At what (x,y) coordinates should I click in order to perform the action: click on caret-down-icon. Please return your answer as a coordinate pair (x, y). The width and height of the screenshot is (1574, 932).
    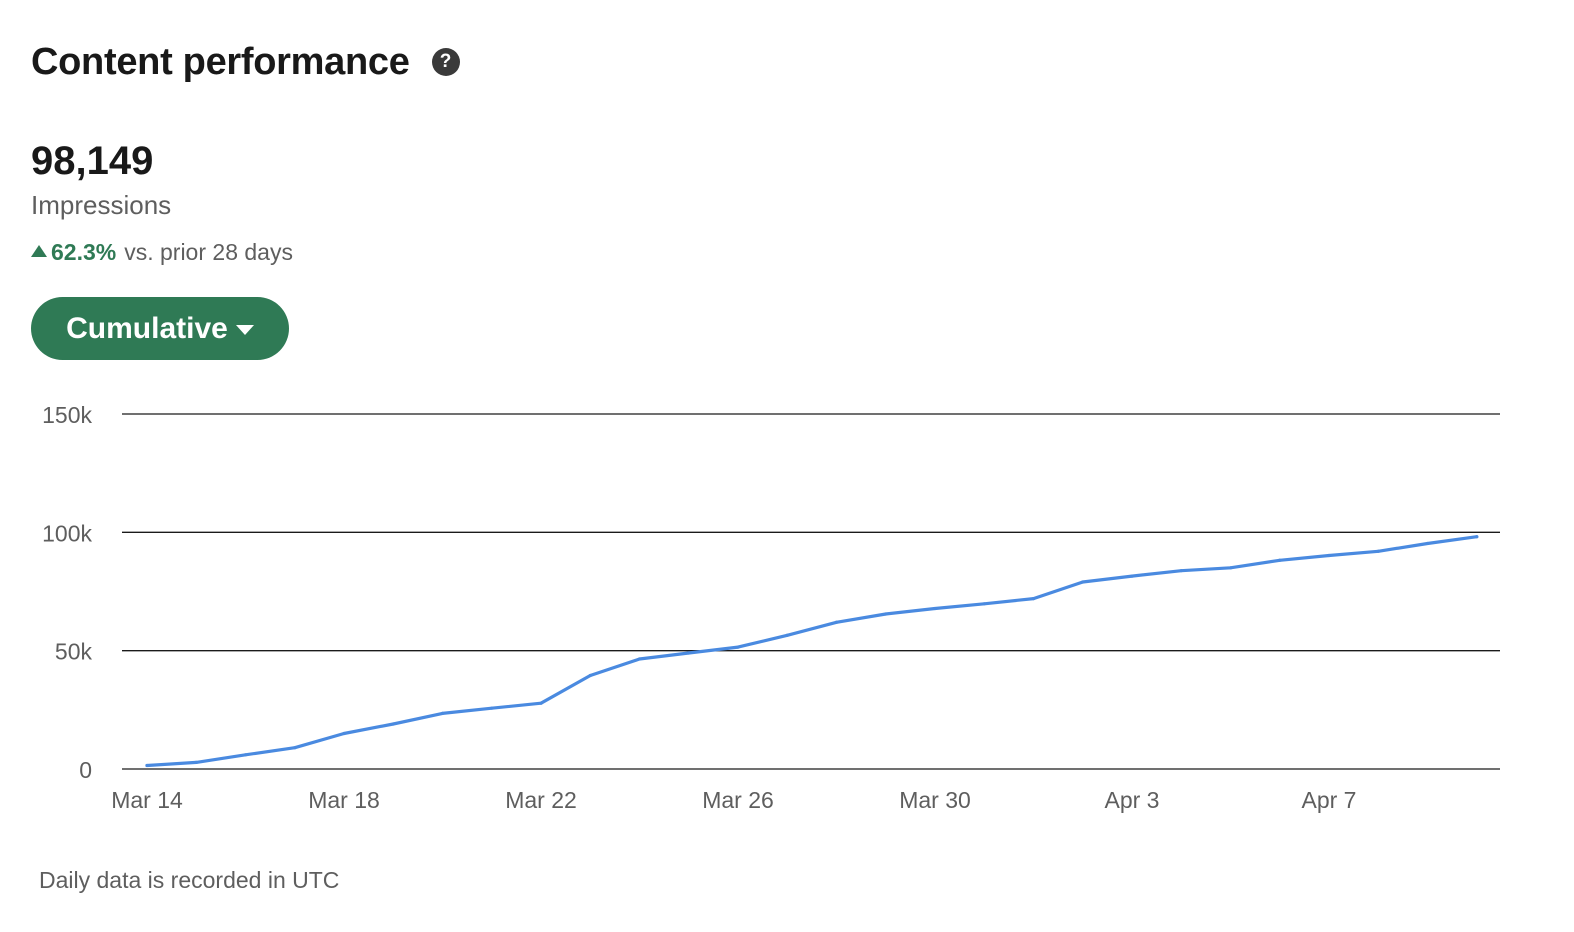
    Looking at the image, I should click on (244, 329).